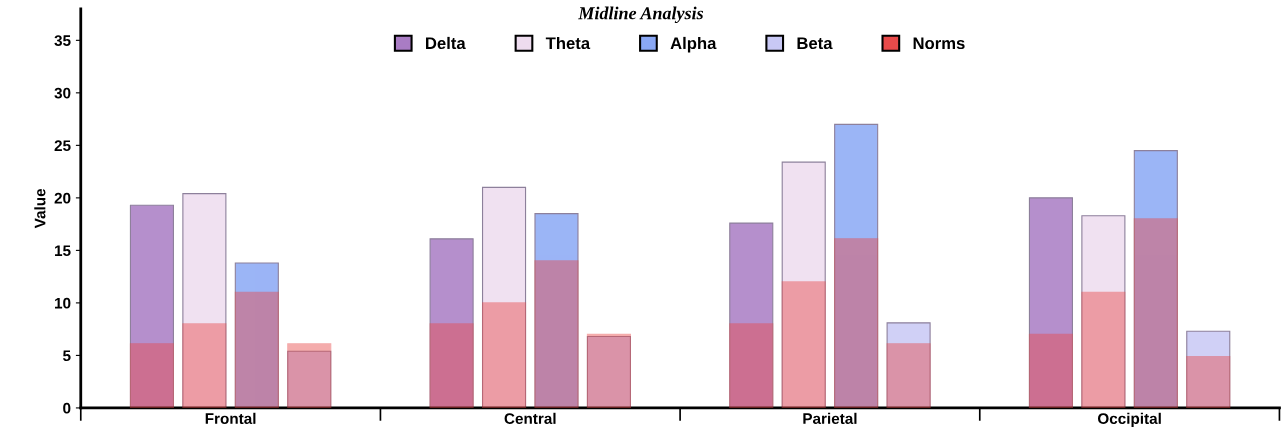 The image size is (1282, 441). Describe the element at coordinates (830, 418) in the screenshot. I see `x-tick-label: Parietal` at that location.